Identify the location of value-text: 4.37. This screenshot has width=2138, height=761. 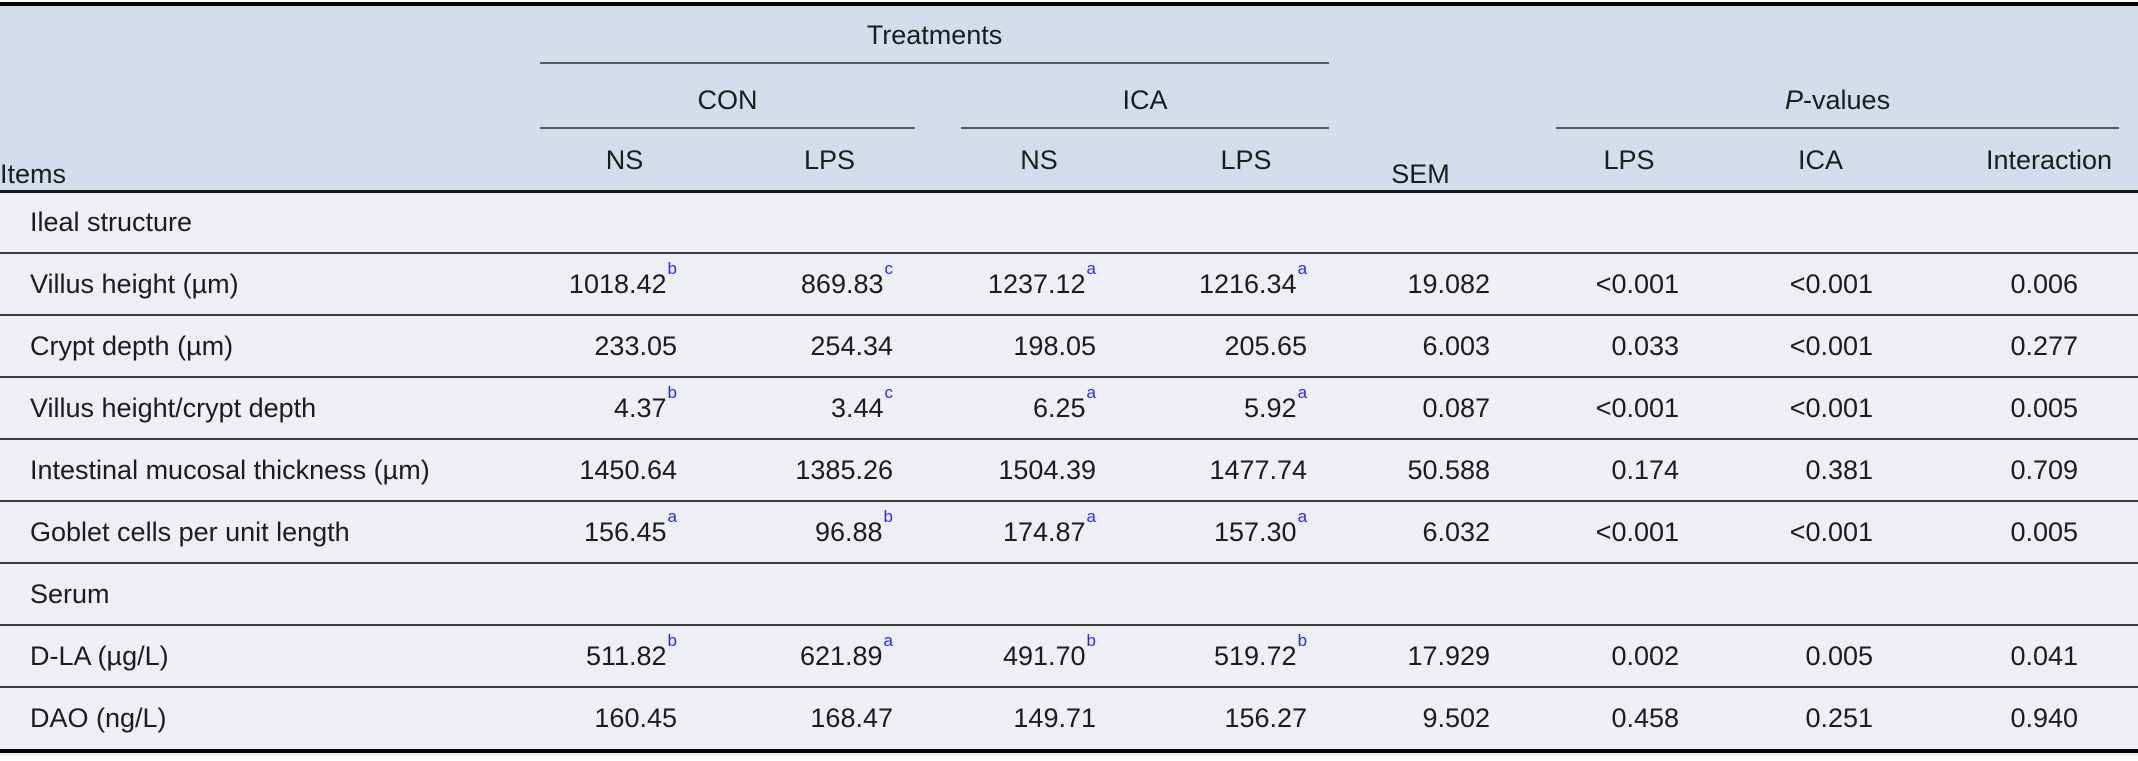
(640, 407).